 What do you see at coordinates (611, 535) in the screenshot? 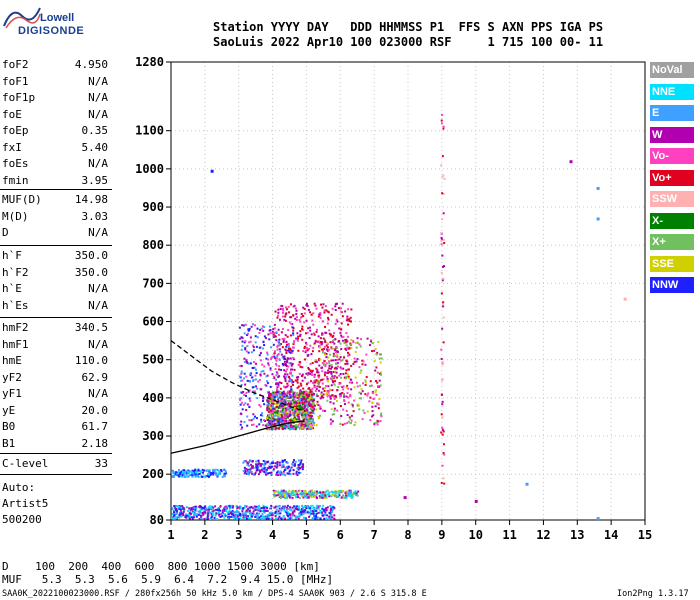
I see `x-tick-label: 14` at bounding box center [611, 535].